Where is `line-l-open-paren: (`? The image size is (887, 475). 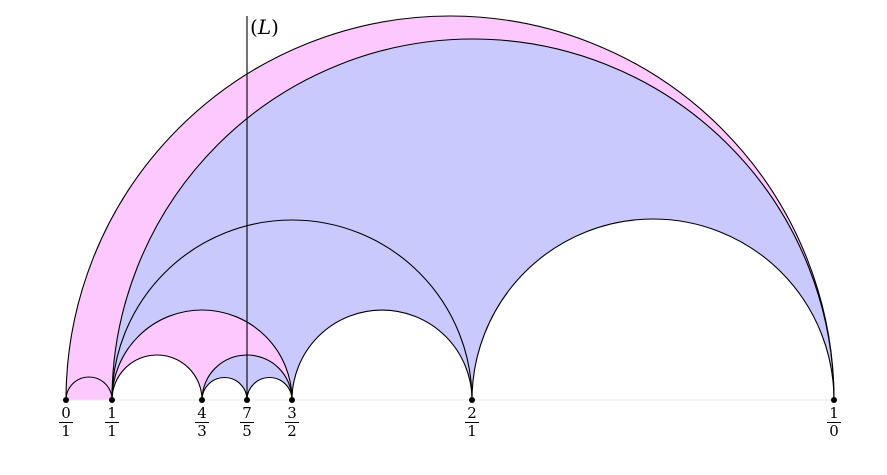 line-l-open-paren: ( is located at coordinates (254, 27).